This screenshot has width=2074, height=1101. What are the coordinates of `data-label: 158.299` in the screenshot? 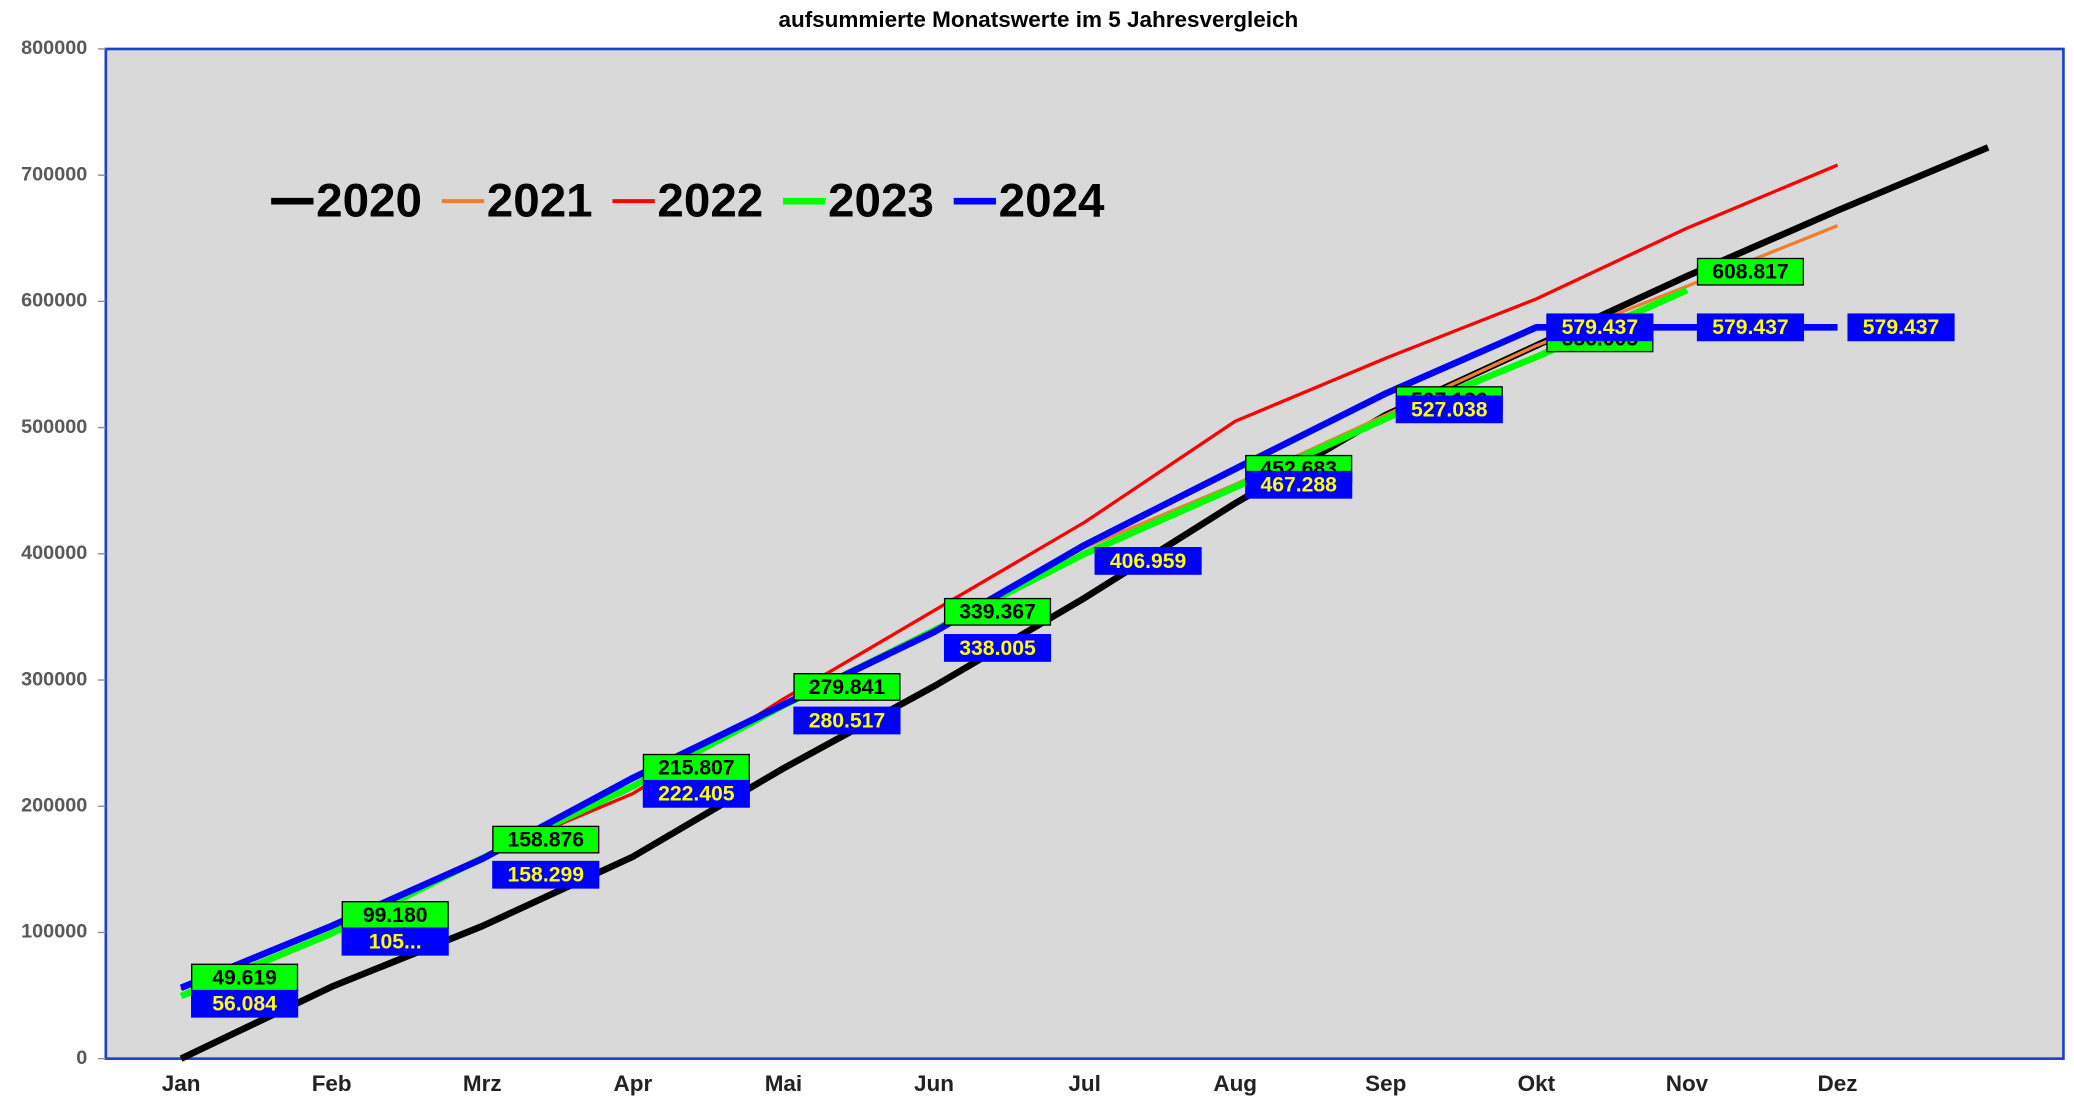 It's located at (546, 874).